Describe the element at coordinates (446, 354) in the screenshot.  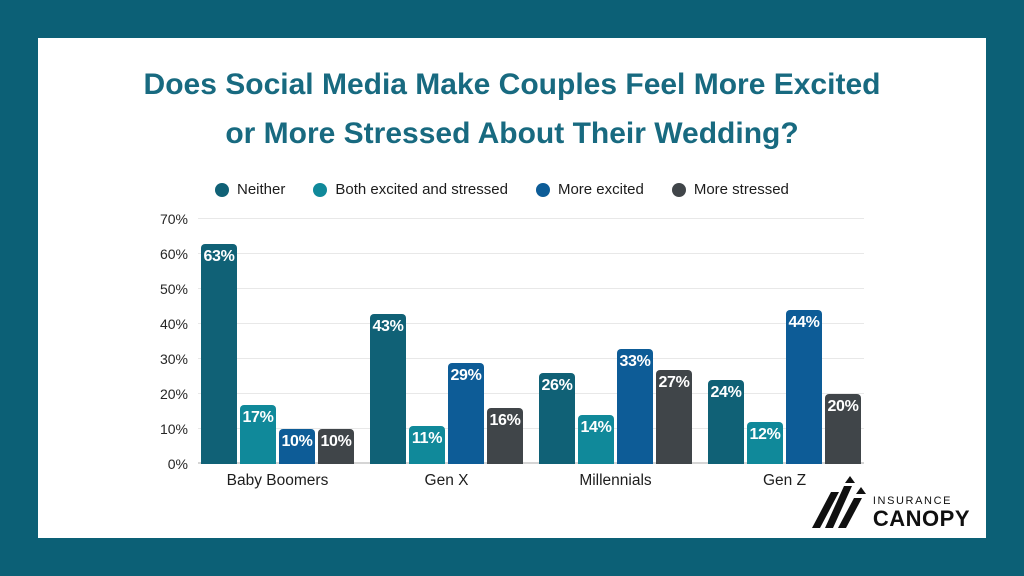
I see `bar-group: 43% 11% 29% 16% Gen X` at that location.